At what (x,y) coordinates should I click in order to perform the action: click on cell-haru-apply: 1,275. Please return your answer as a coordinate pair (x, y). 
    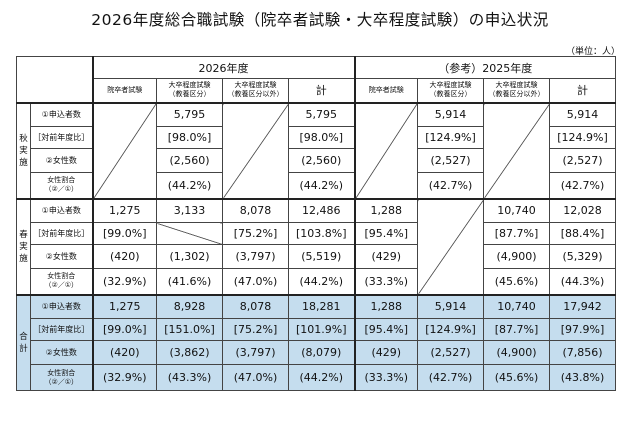
    Looking at the image, I should click on (124, 210).